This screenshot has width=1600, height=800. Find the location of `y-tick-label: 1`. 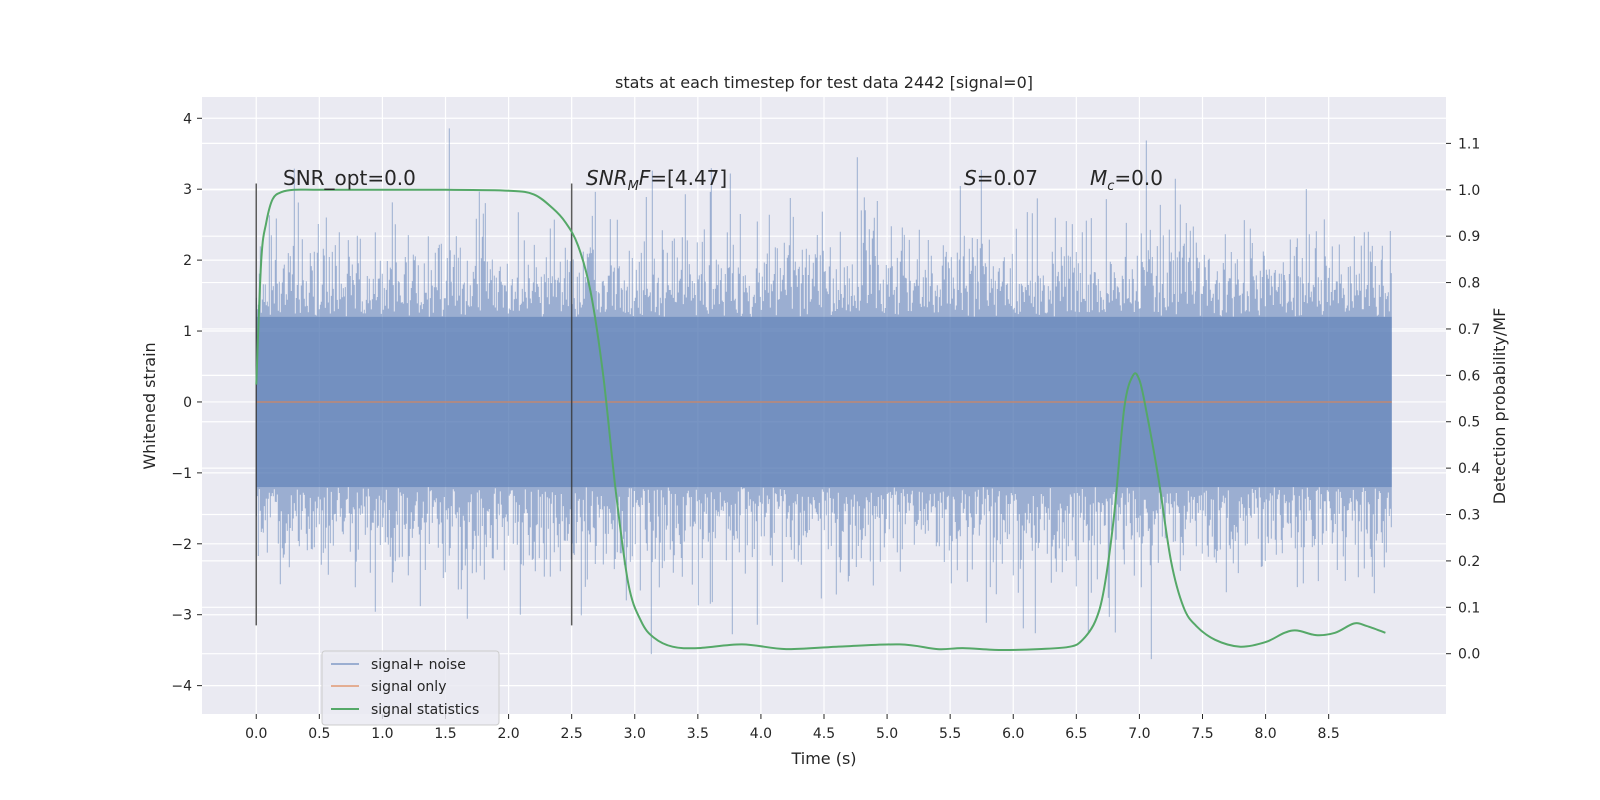

y-tick-label: 1 is located at coordinates (187, 332).